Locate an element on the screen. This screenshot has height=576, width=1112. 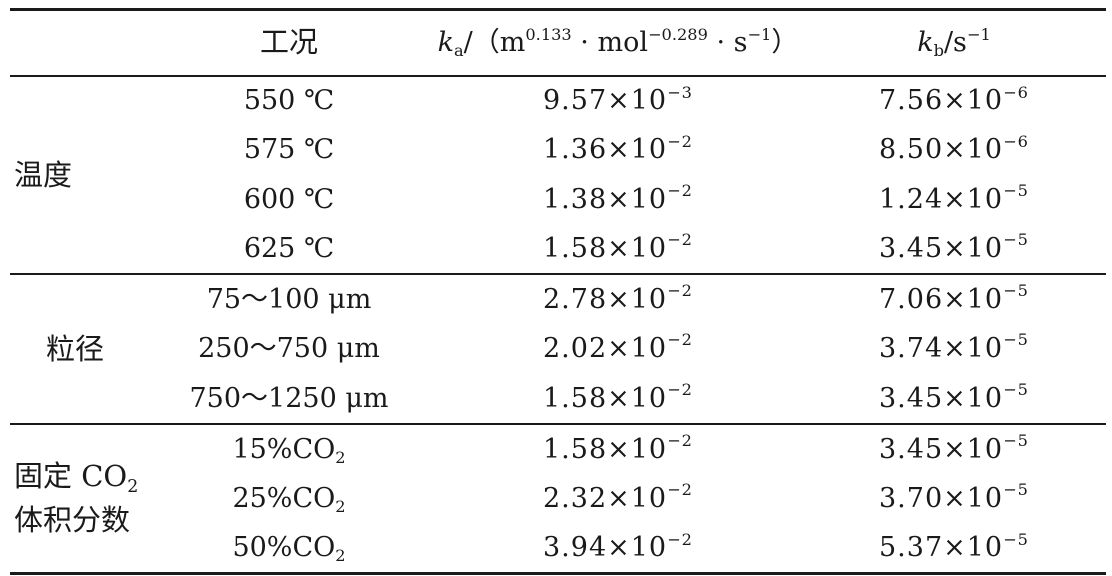
table-row: 750～1250 μm 1.58×10−2 3.45×10−5 is located at coordinates (558, 399).